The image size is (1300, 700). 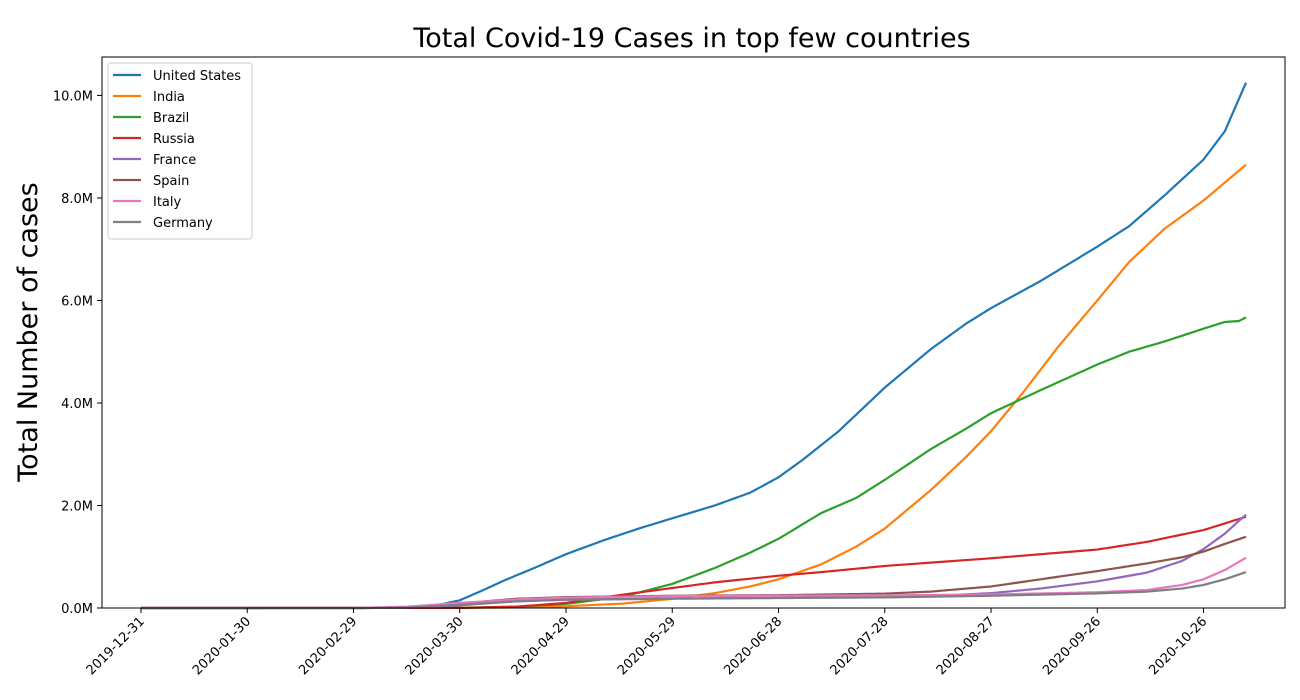 What do you see at coordinates (1178, 646) in the screenshot?
I see `x-tick-label: 2020-10-26` at bounding box center [1178, 646].